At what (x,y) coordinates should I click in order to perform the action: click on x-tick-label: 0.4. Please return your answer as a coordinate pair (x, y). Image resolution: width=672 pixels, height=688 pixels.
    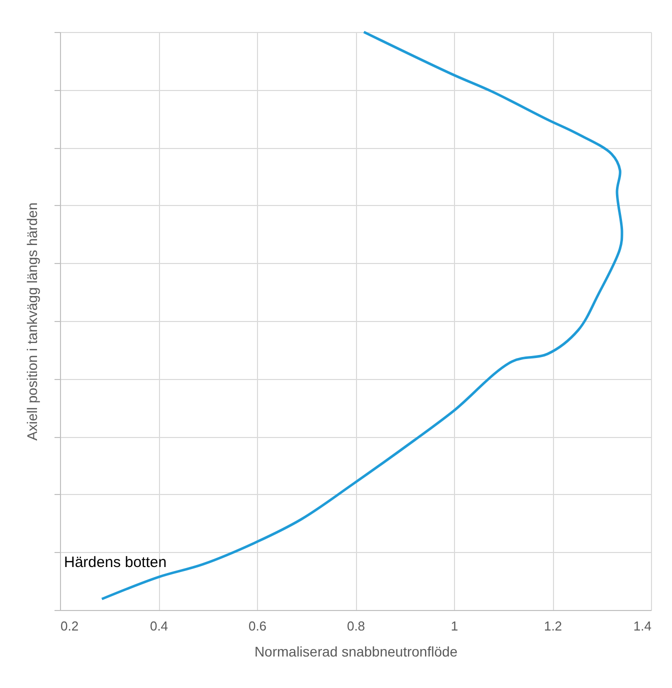
    Looking at the image, I should click on (159, 626).